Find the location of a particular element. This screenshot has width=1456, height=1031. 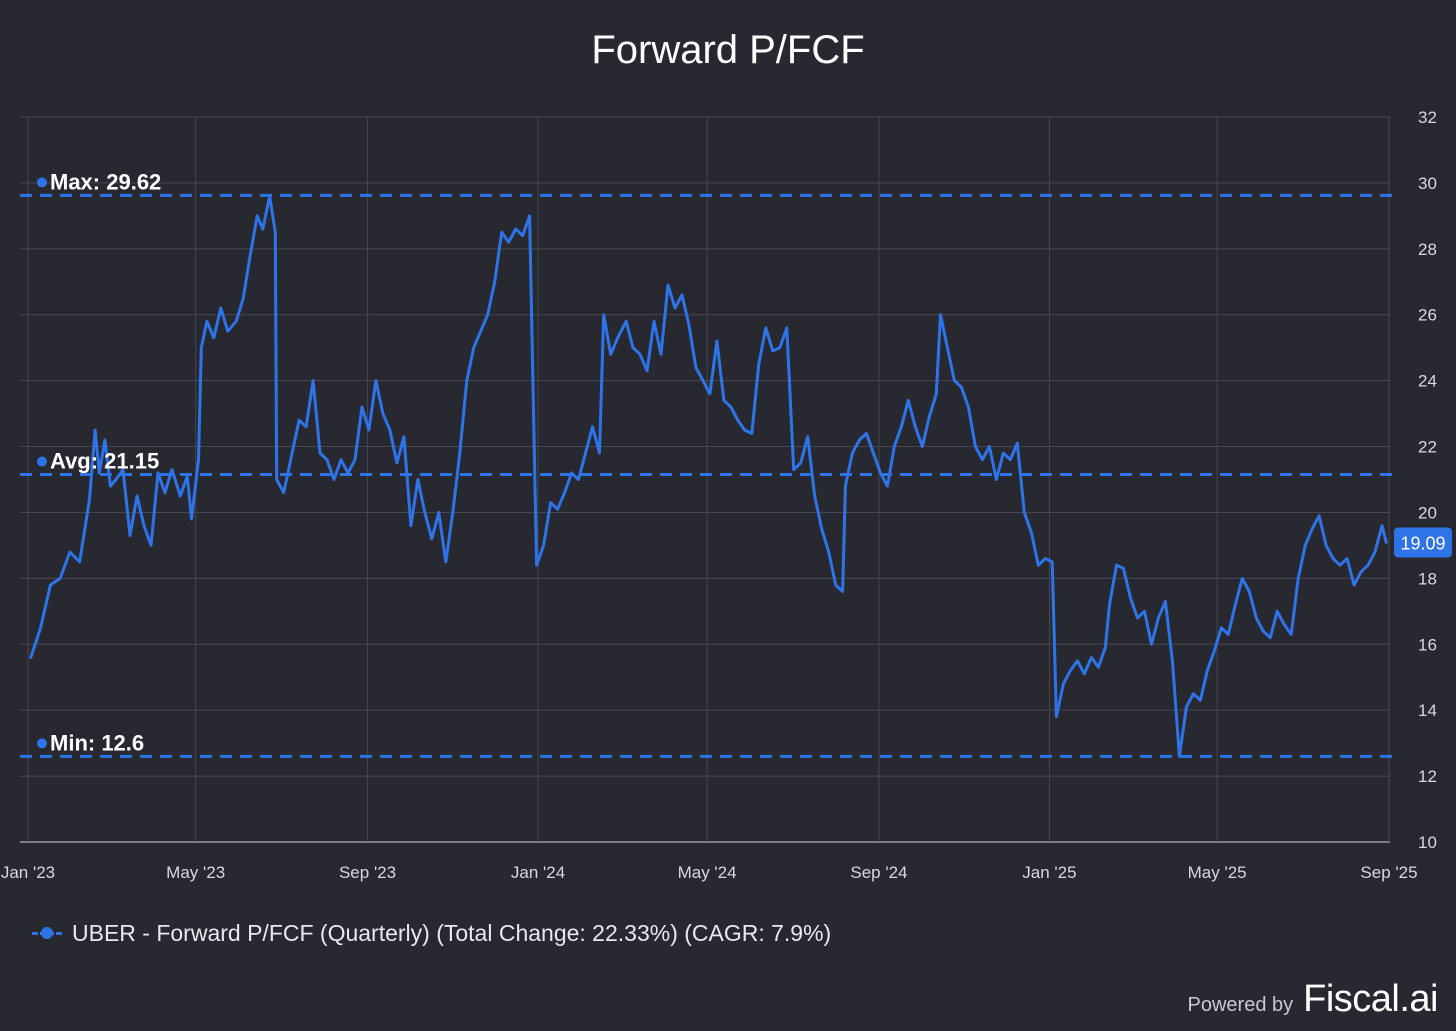

reference-label: Min: 12.6 is located at coordinates (97, 742).